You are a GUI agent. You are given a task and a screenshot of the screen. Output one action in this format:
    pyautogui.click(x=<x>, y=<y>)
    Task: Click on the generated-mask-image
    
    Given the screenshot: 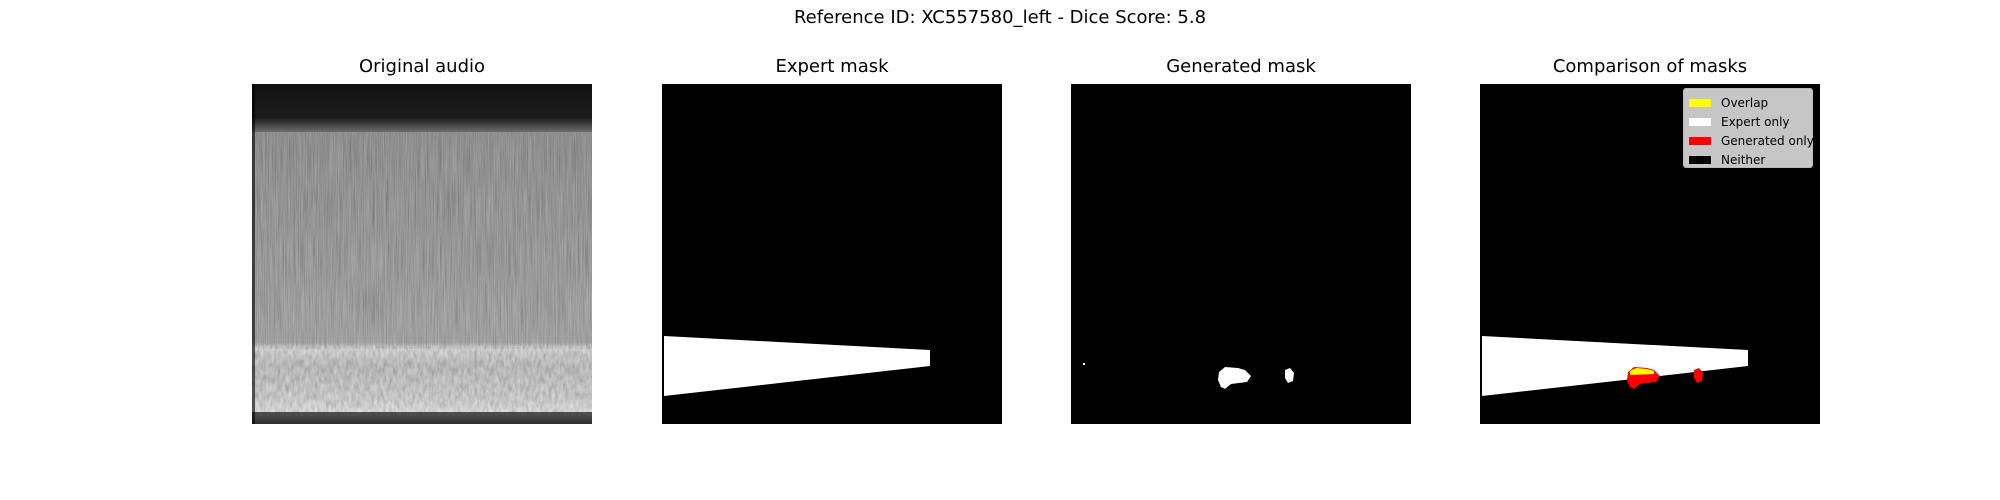 What is the action you would take?
    pyautogui.click(x=1241, y=254)
    